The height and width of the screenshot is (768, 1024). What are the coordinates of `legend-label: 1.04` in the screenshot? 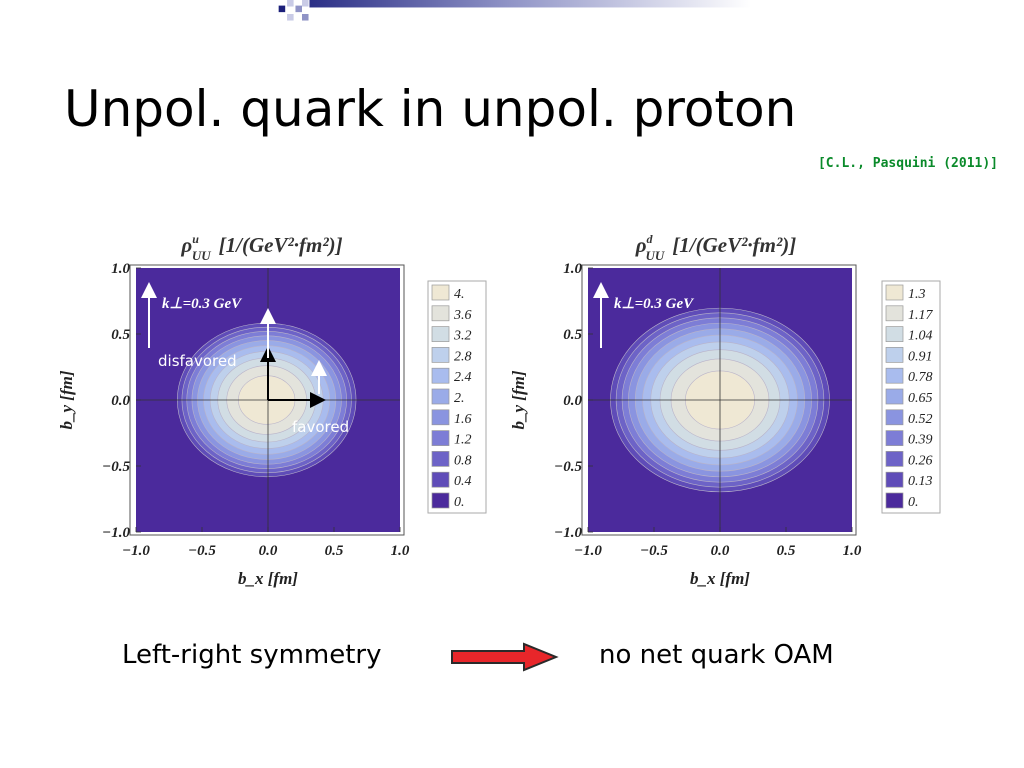 It's located at (920, 336).